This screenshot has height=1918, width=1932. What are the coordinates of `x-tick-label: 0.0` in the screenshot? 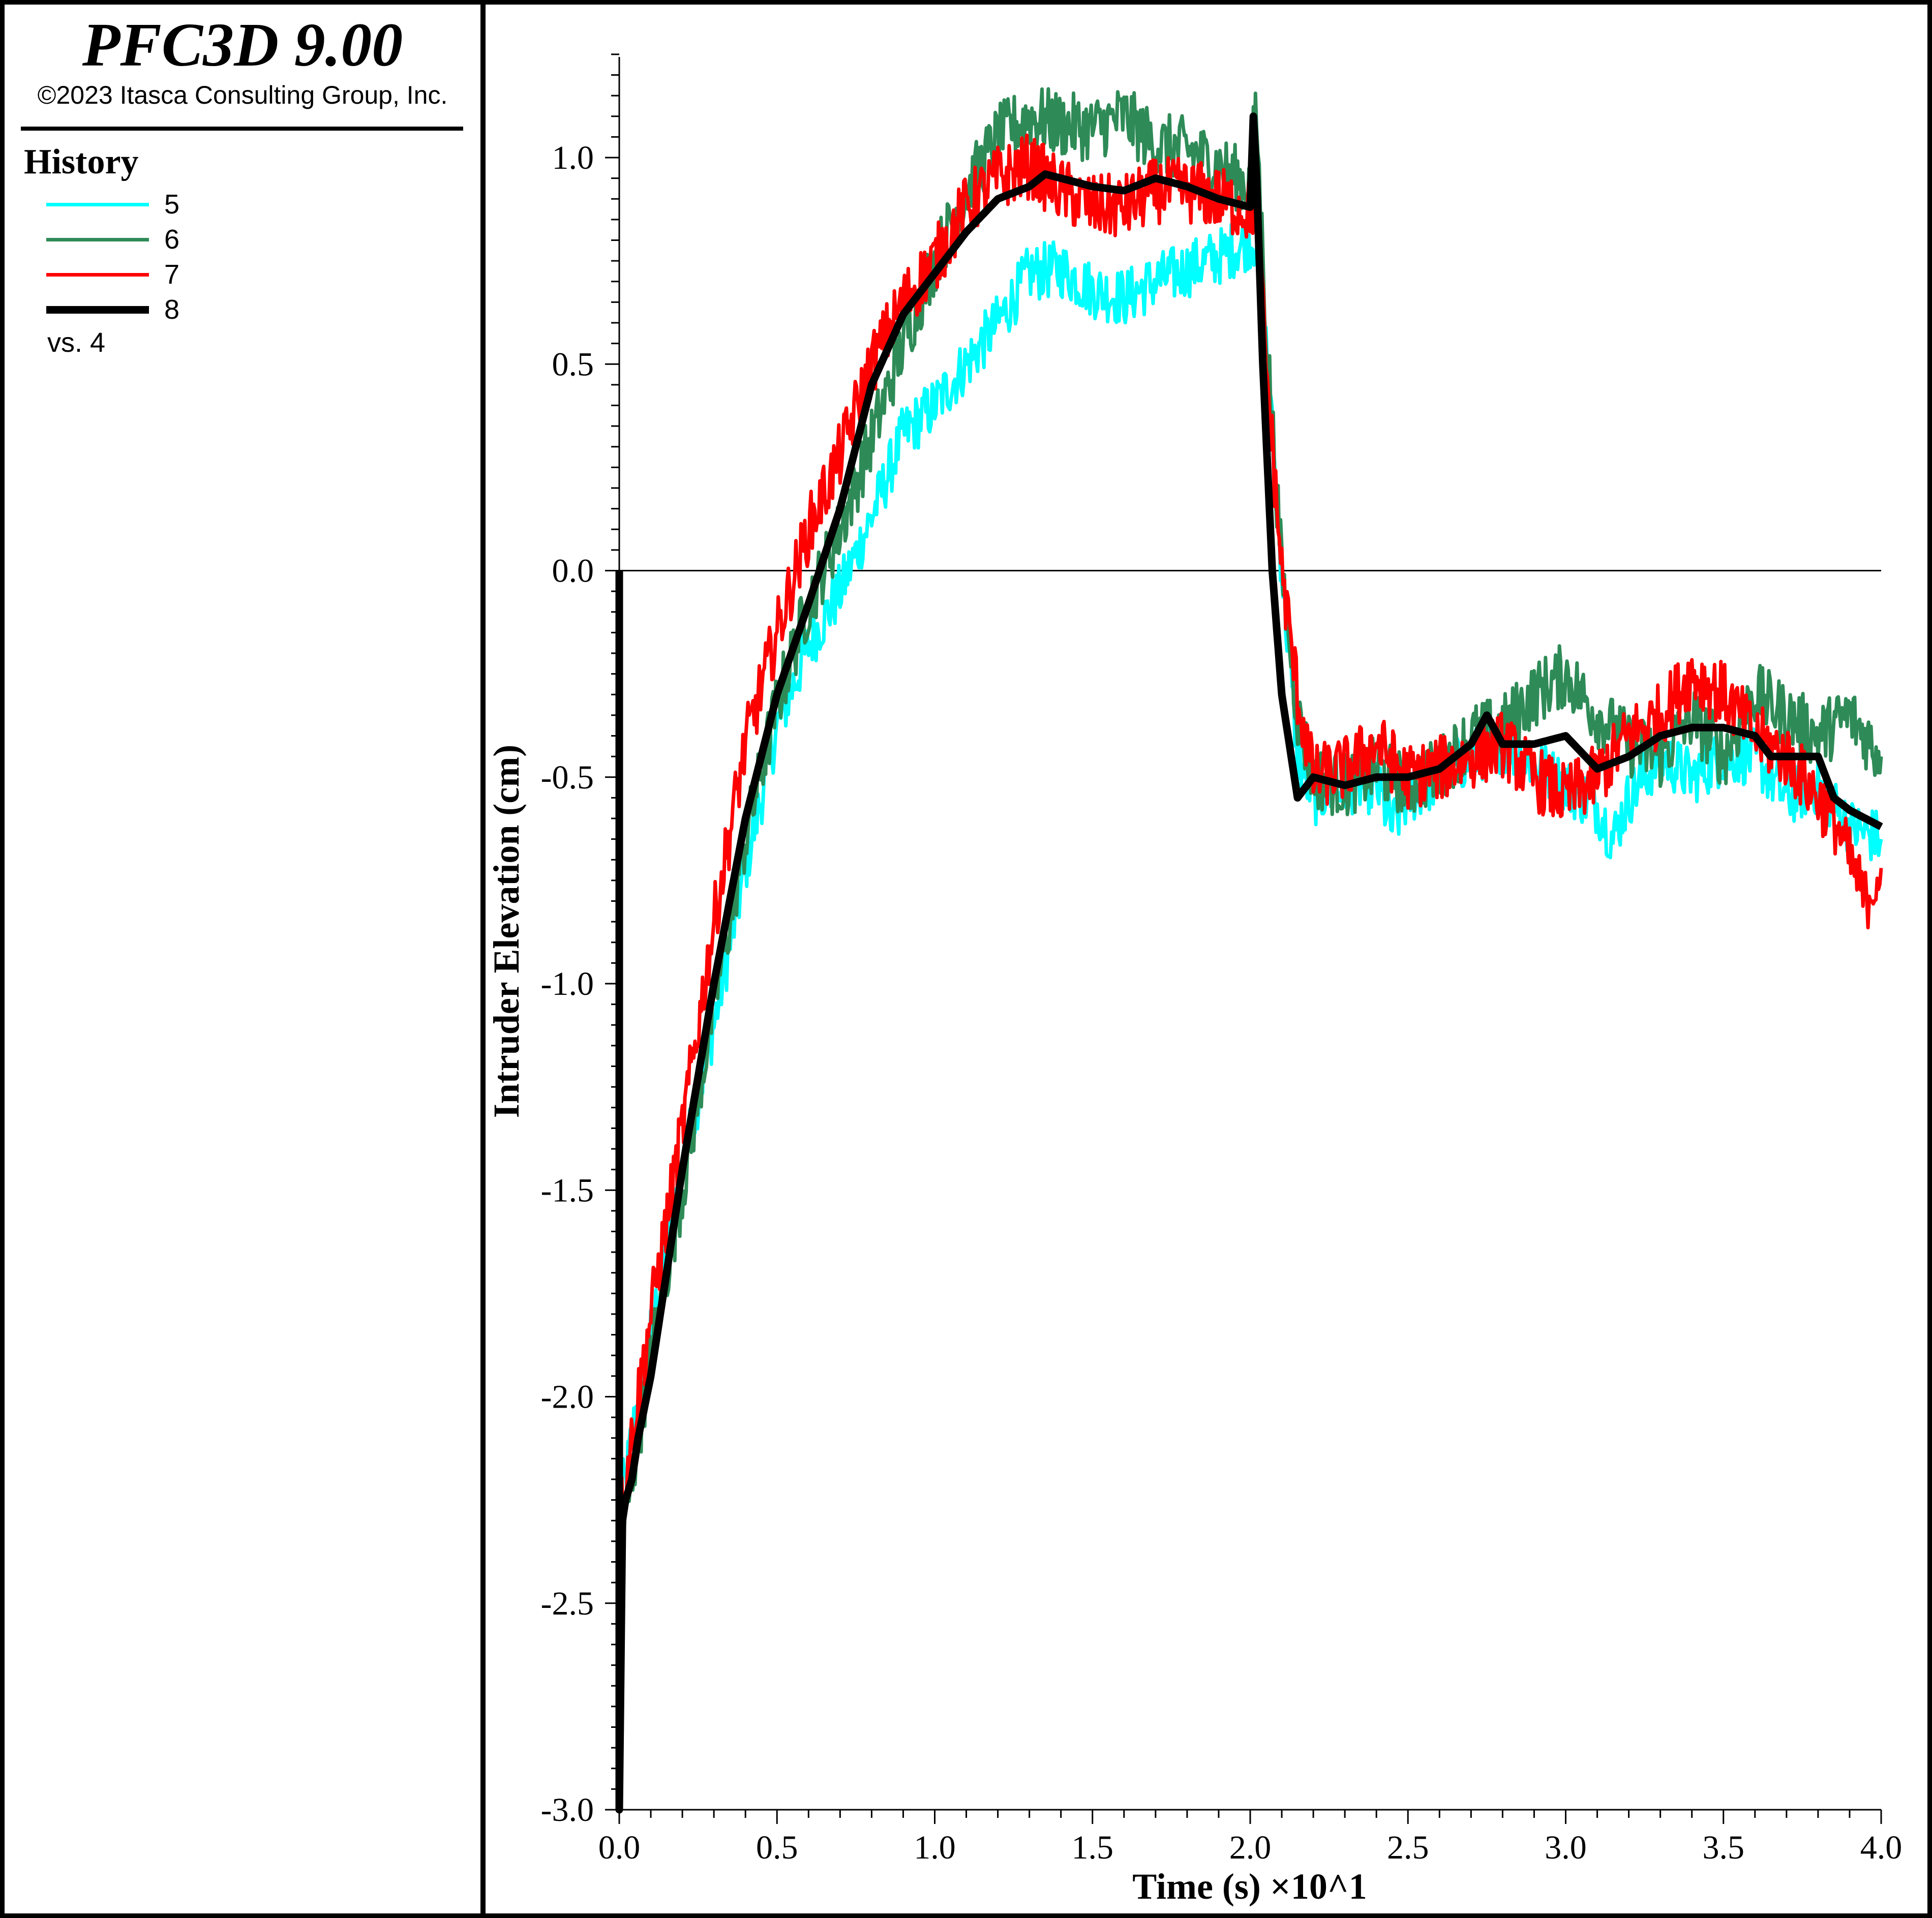 It's located at (620, 1847).